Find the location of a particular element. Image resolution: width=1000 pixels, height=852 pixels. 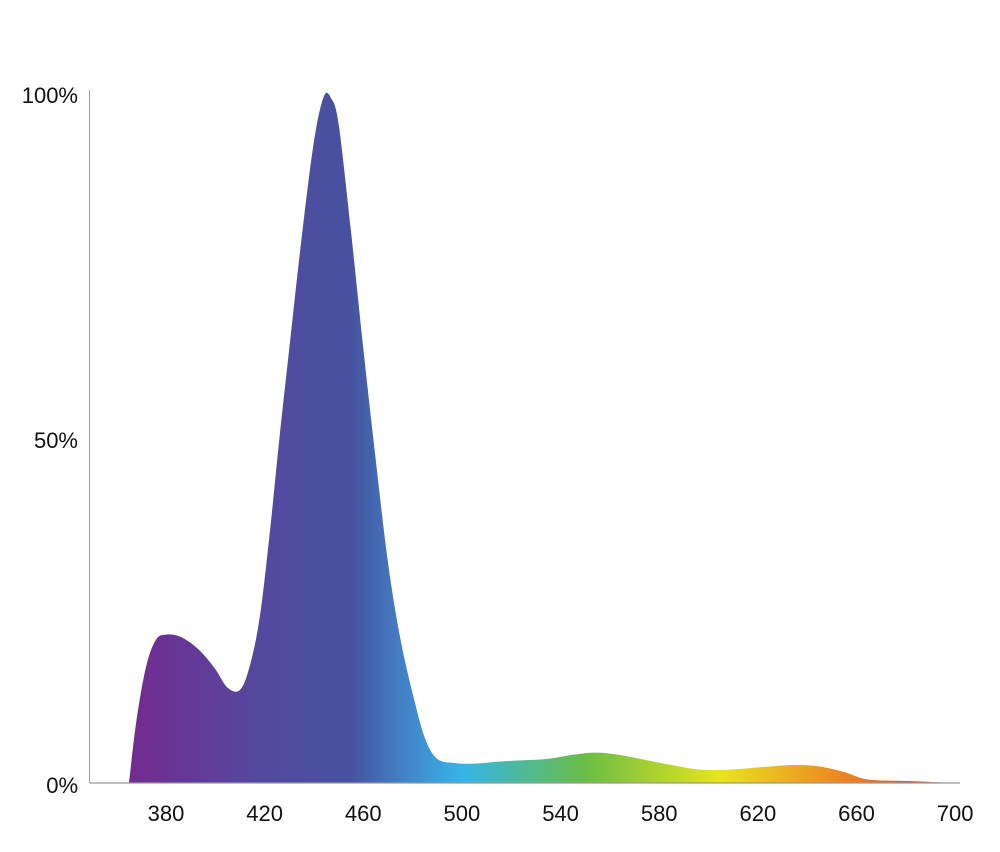

x-tick-label: 580 is located at coordinates (659, 813).